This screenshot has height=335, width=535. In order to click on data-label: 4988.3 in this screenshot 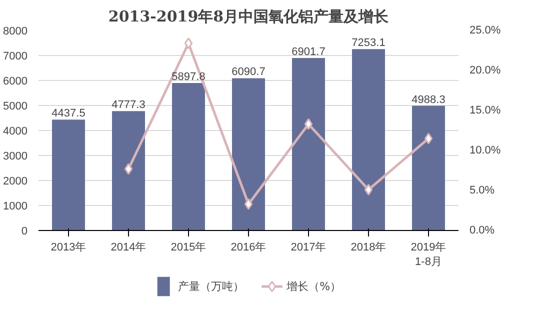, I will do `click(429, 100)`.